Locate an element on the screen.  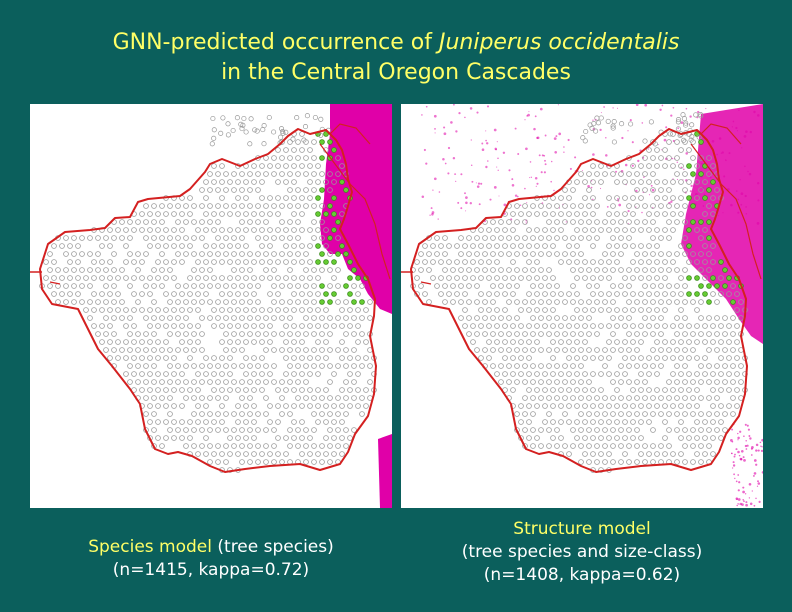
road-line is located at coordinates (355, 211).